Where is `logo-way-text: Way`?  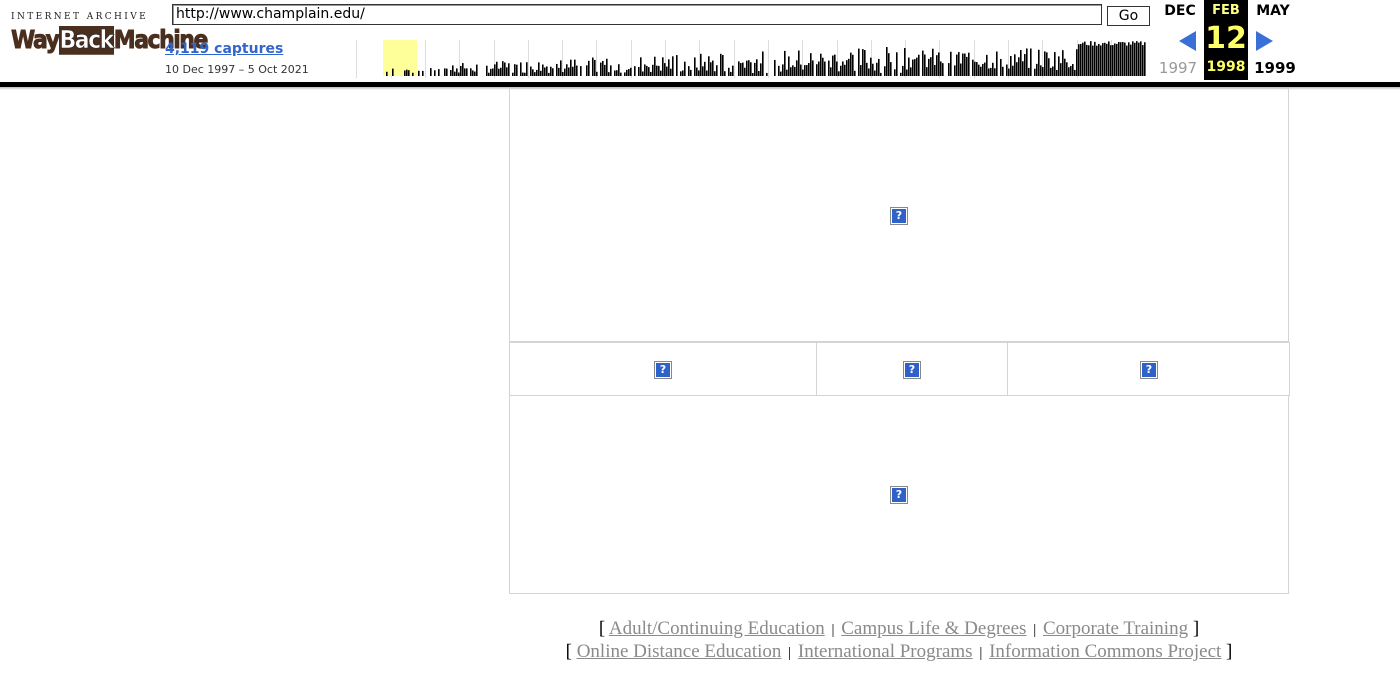
logo-way-text: Way is located at coordinates (36, 41).